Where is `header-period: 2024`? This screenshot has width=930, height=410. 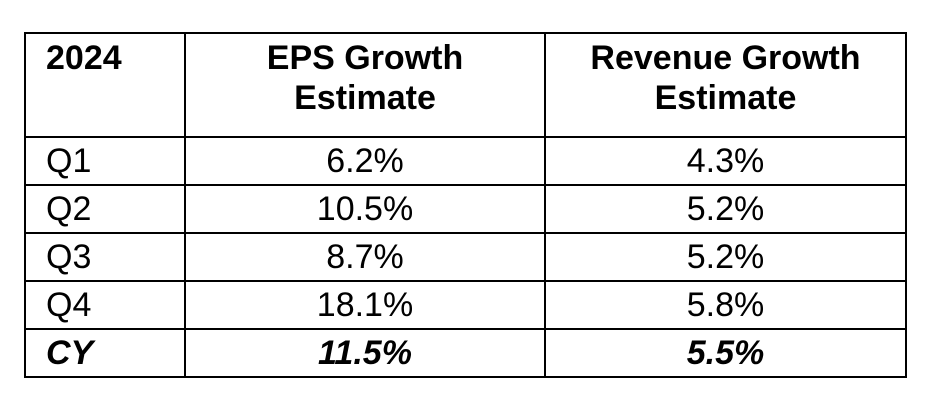
header-period: 2024 is located at coordinates (105, 85).